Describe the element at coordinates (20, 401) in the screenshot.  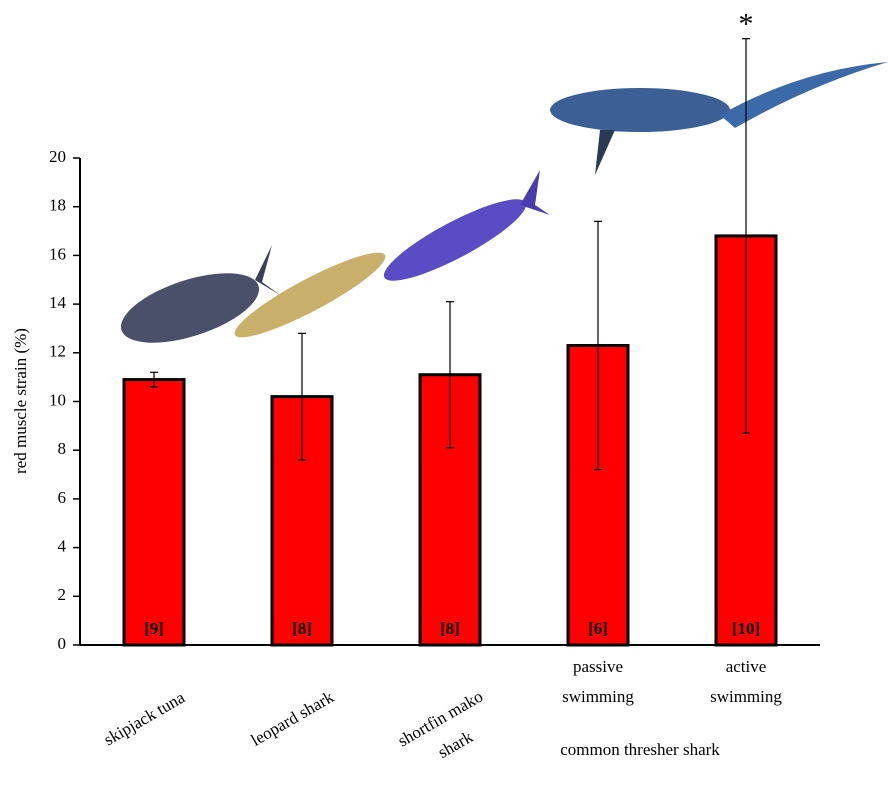
I see `y-axis-title: red muscle strain (%)` at that location.